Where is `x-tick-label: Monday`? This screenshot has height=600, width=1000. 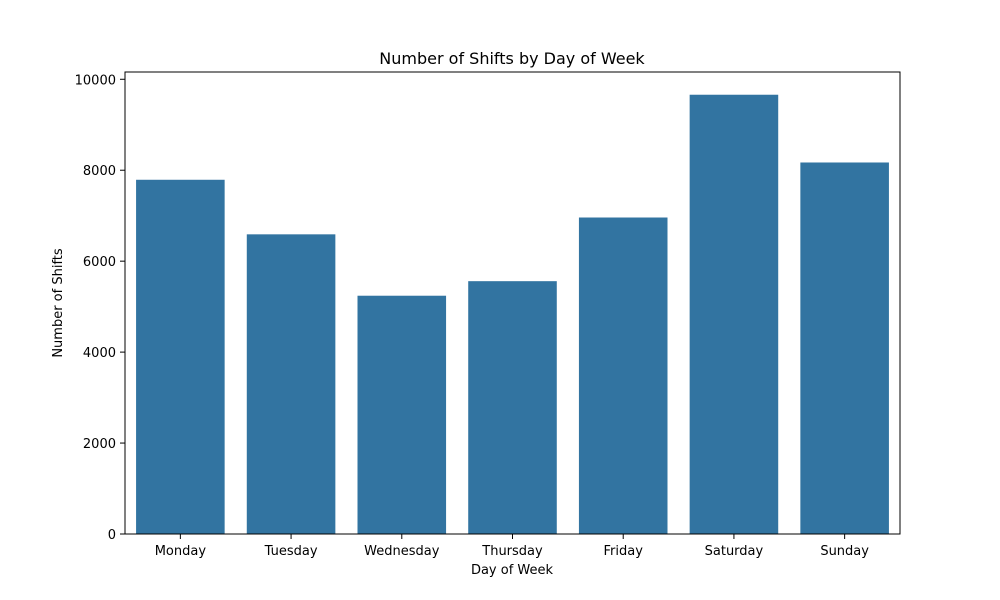 x-tick-label: Monday is located at coordinates (181, 551).